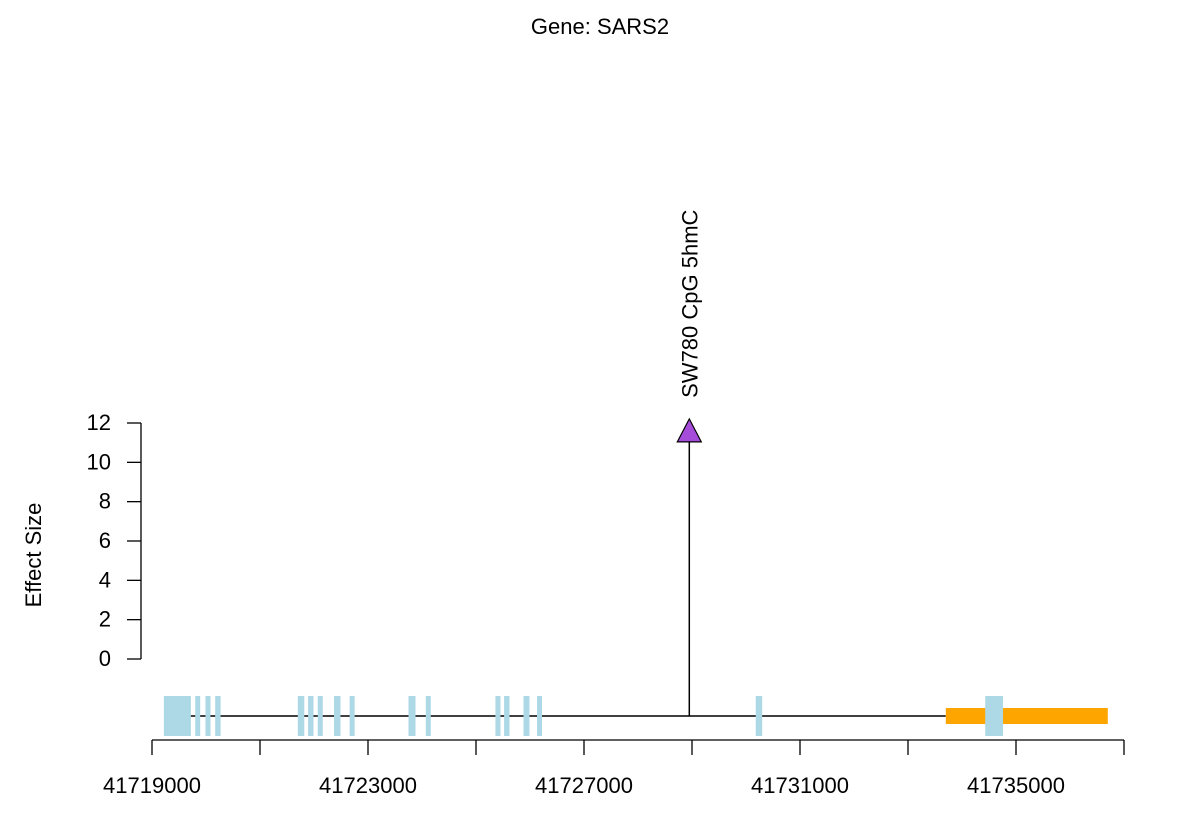 This screenshot has height=830, width=1200. I want to click on triangle-marker, so click(689, 430).